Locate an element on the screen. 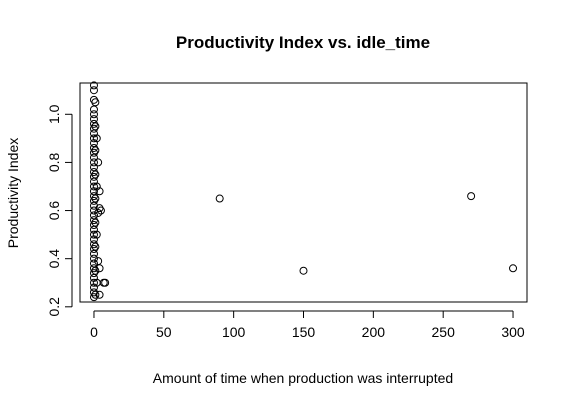 The image size is (571, 405). y-tick-label: 0.4 is located at coordinates (54, 259).